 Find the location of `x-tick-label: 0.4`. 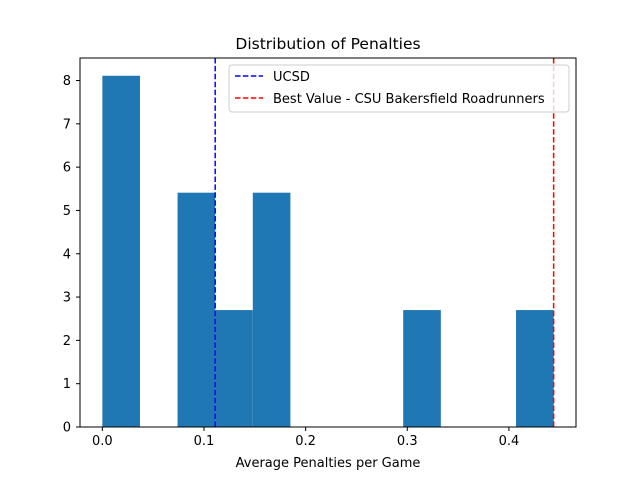

x-tick-label: 0.4 is located at coordinates (509, 441).